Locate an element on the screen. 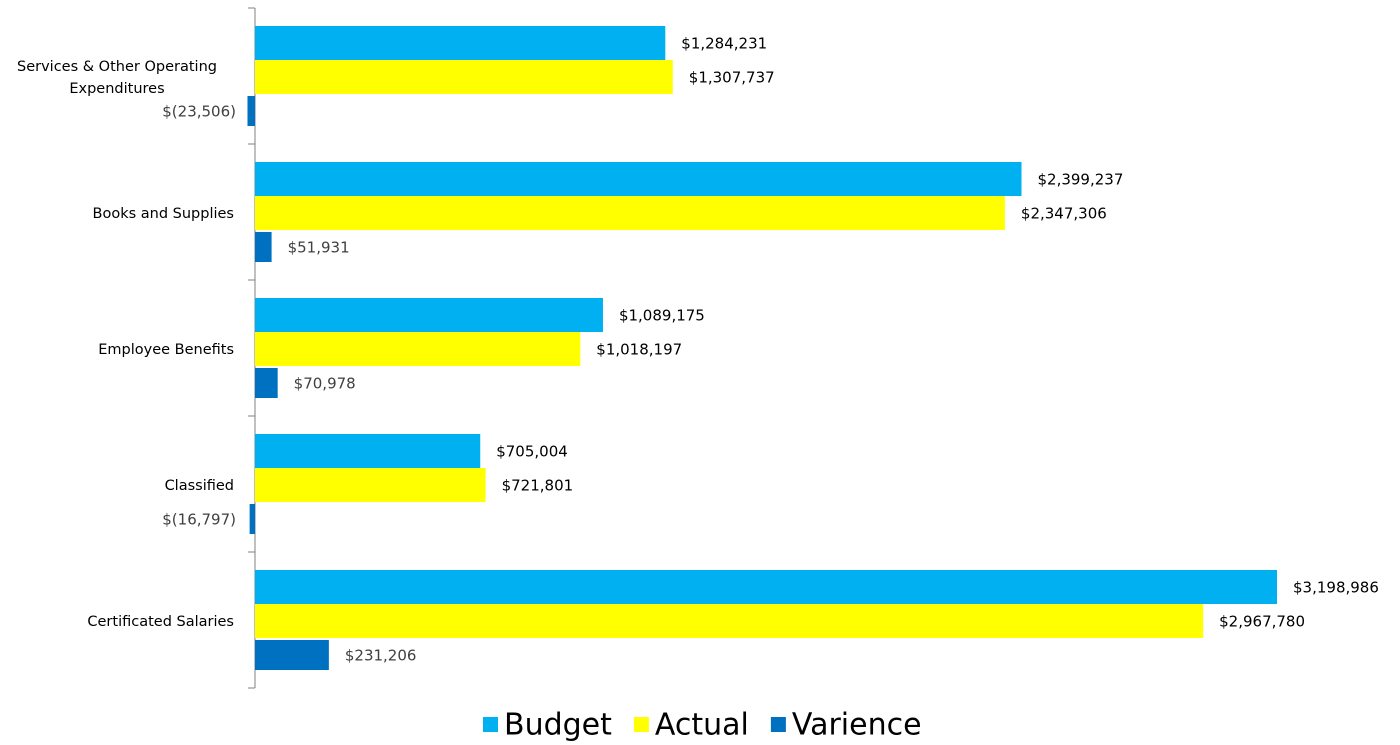  data-label: $51,931 is located at coordinates (319, 248).